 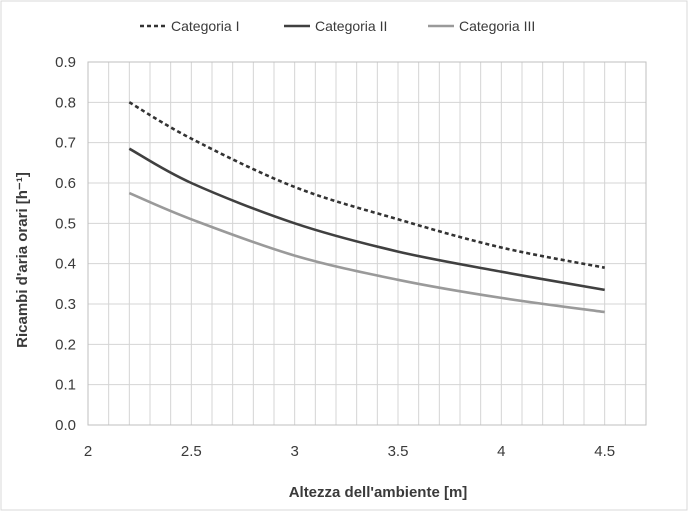 I want to click on y-tick-label: 0.0, so click(x=65, y=425).